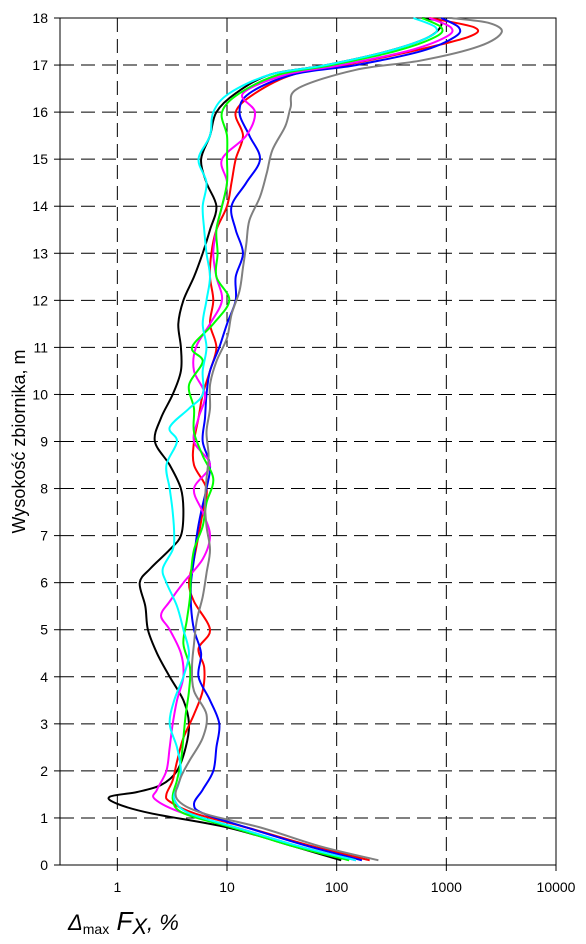  Describe the element at coordinates (40, 394) in the screenshot. I see `y-tick-label: 10` at that location.